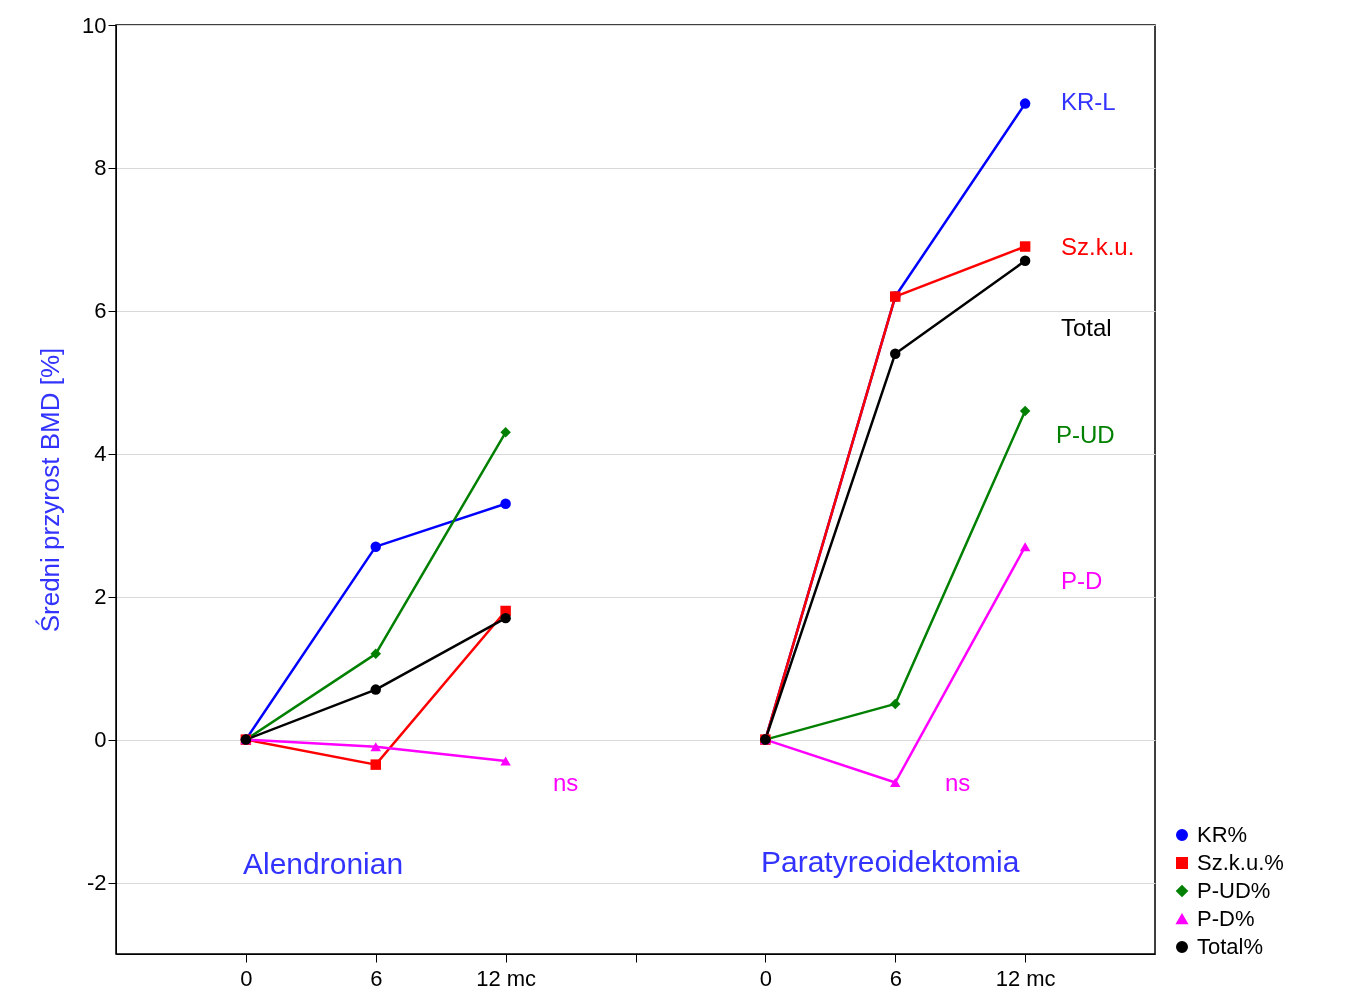 This screenshot has width=1354, height=1002. I want to click on y-tick-label: 0, so click(100, 740).